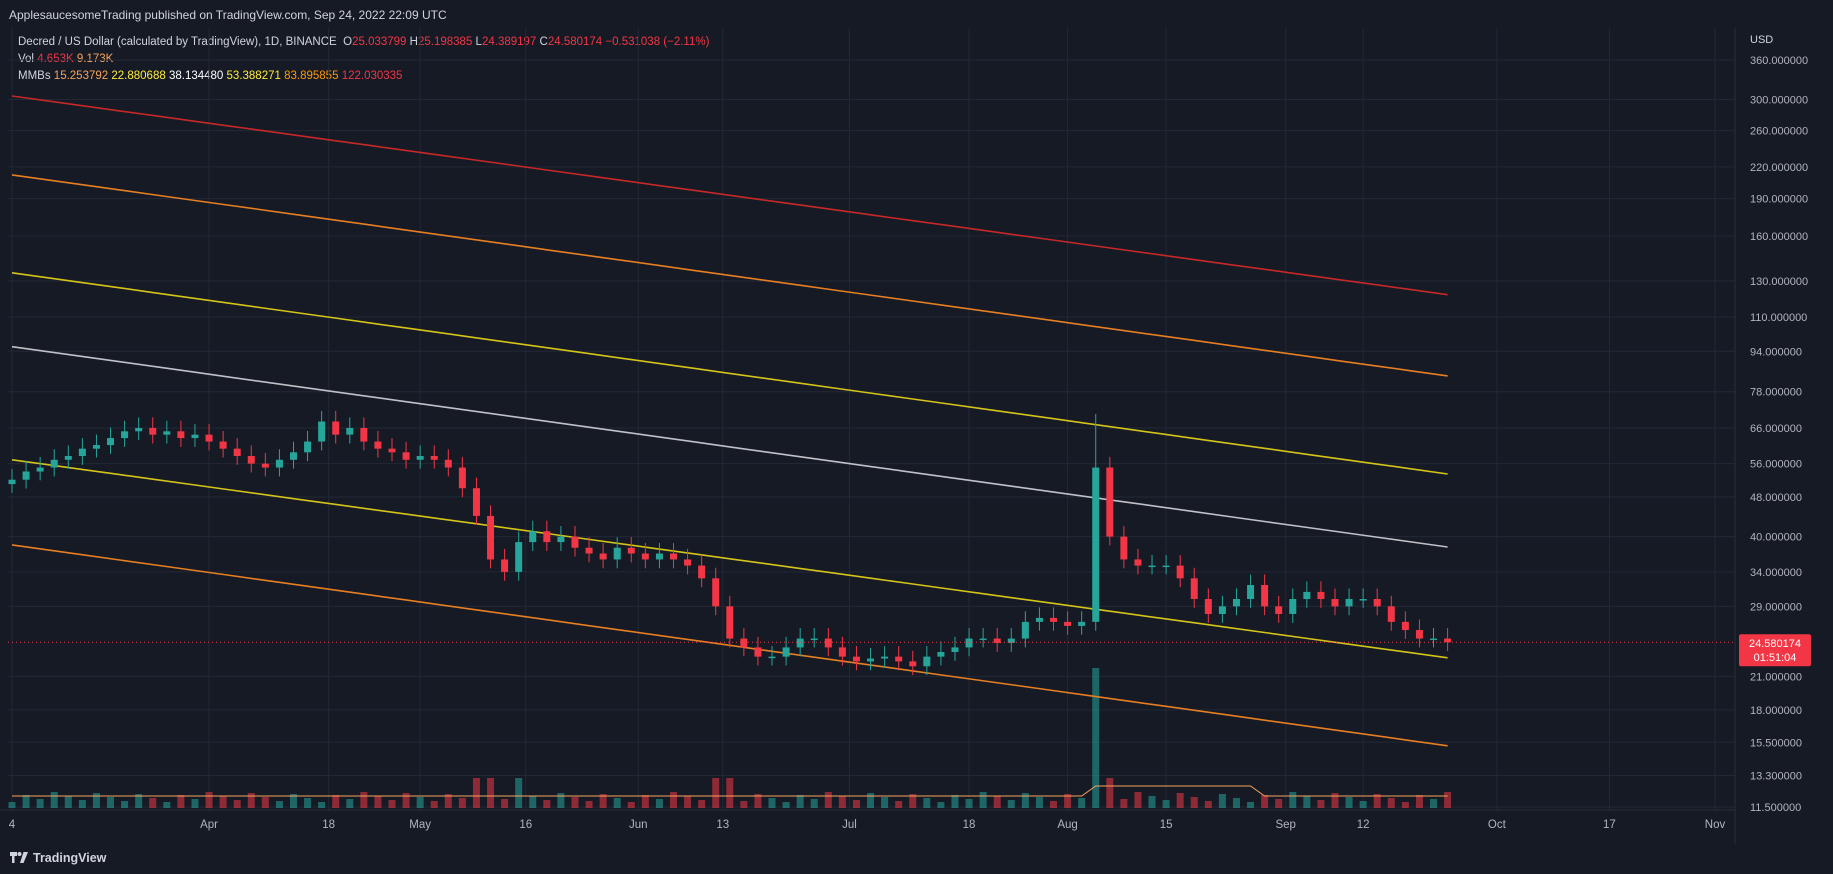 This screenshot has width=1833, height=874. What do you see at coordinates (196, 76) in the screenshot?
I see `mmb-value-3: 38.134480` at bounding box center [196, 76].